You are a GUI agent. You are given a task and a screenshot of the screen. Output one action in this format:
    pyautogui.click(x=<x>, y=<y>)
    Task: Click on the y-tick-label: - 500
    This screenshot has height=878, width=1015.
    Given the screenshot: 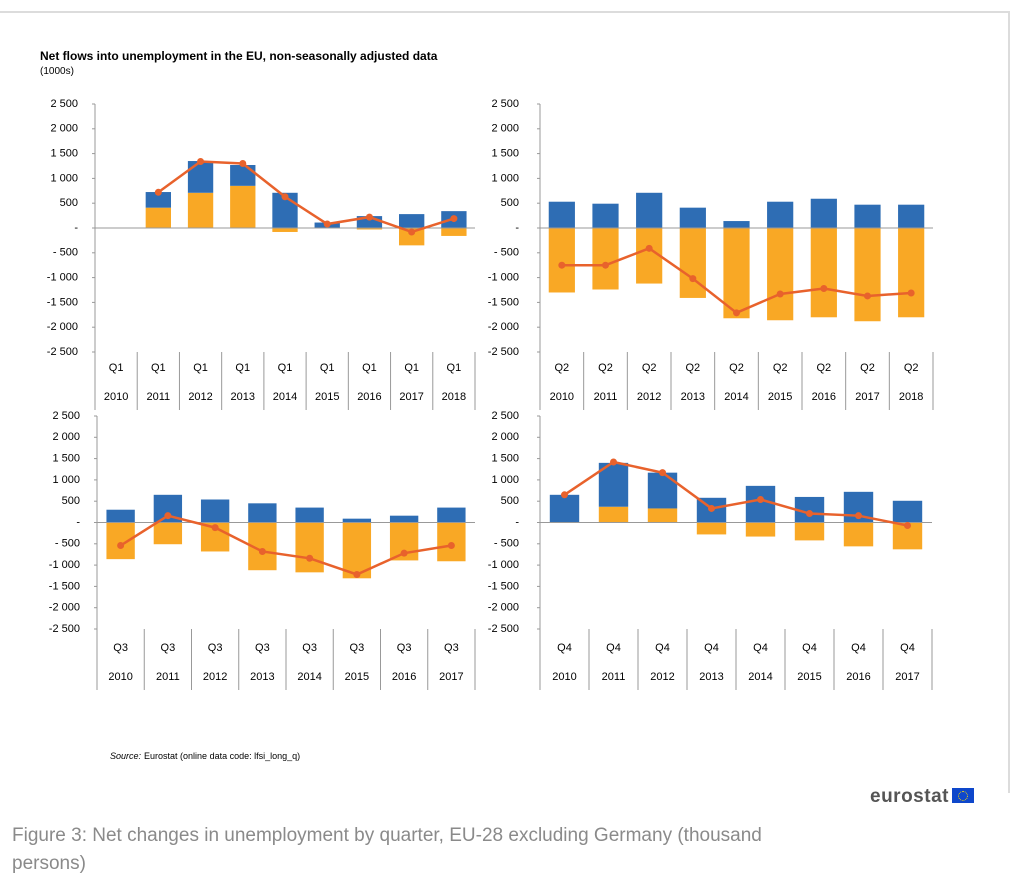 What is the action you would take?
    pyautogui.click(x=506, y=253)
    